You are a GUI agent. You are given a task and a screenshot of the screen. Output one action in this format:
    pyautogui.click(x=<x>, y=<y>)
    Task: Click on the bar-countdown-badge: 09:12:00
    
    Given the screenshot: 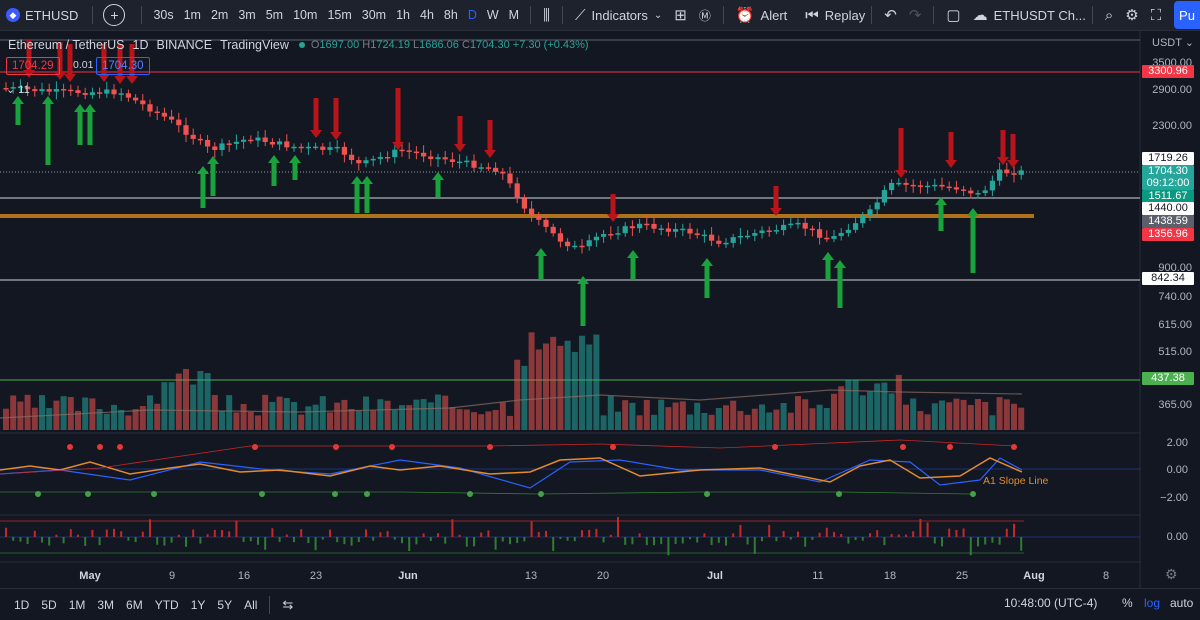 What is the action you would take?
    pyautogui.click(x=1168, y=183)
    